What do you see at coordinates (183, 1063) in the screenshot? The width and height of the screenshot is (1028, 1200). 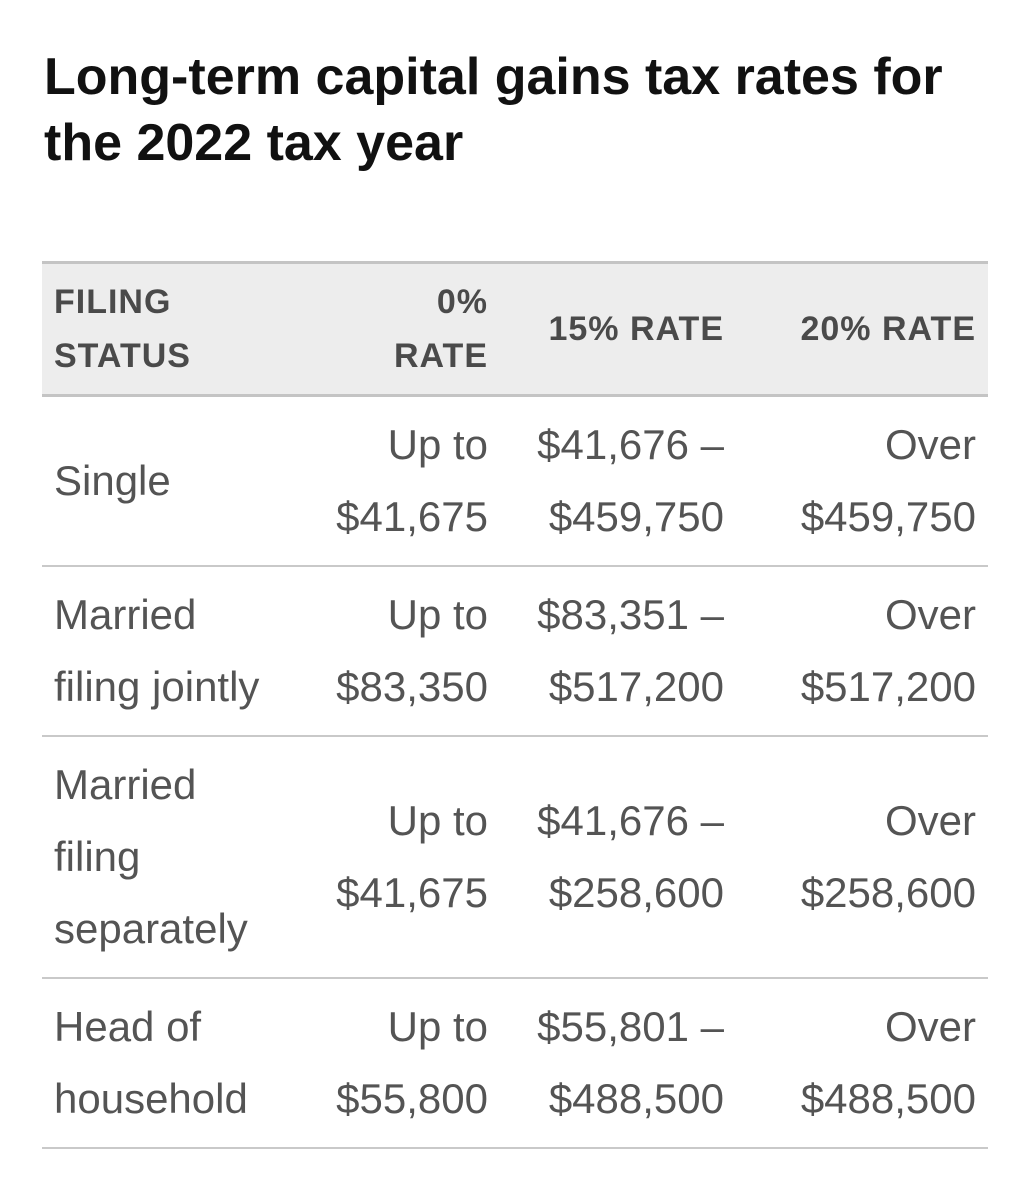 I see `cell-filing-status: Head of household` at bounding box center [183, 1063].